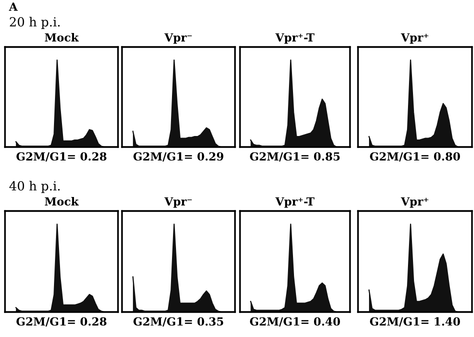 The height and width of the screenshot is (337, 474). I want to click on text: 20 h p.i., so click(35, 22).